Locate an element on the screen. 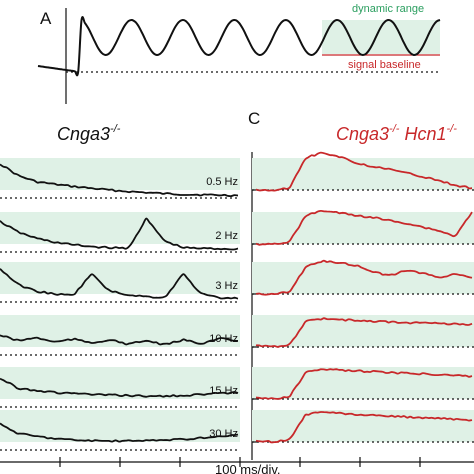  genotype-title-c: Cnga3-/- Hcn1-/- is located at coordinates (396, 133).